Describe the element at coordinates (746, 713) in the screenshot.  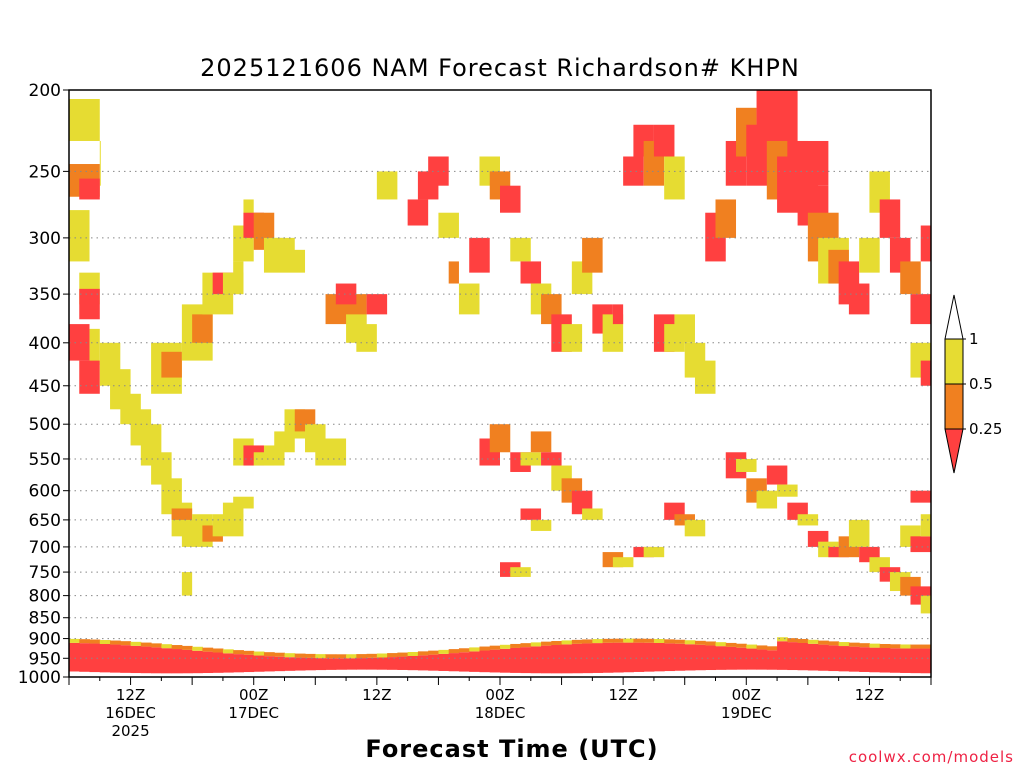
I see `x-tick-label: 19DEC` at that location.